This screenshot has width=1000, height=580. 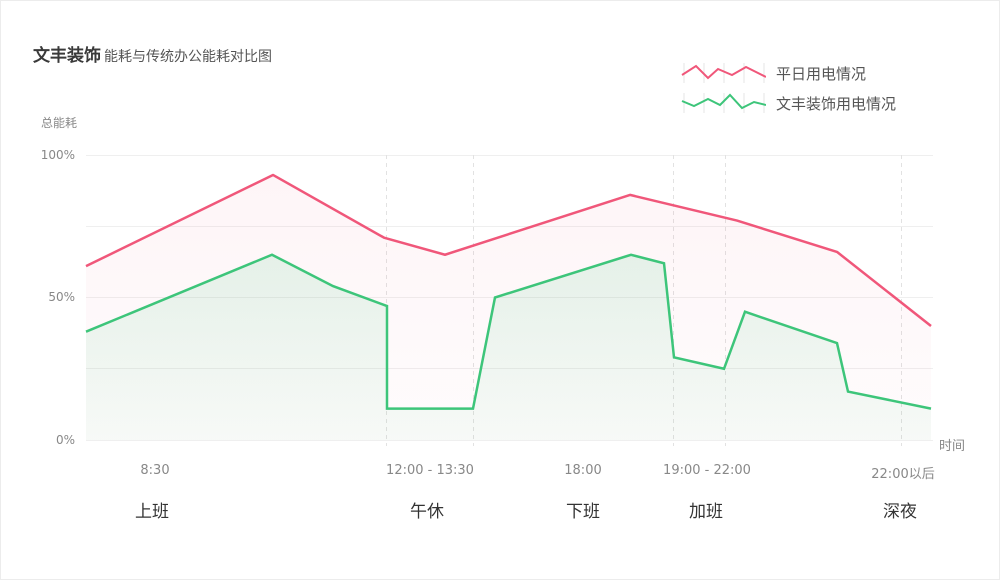 I want to click on x-tick-label: 午休, so click(x=427, y=512).